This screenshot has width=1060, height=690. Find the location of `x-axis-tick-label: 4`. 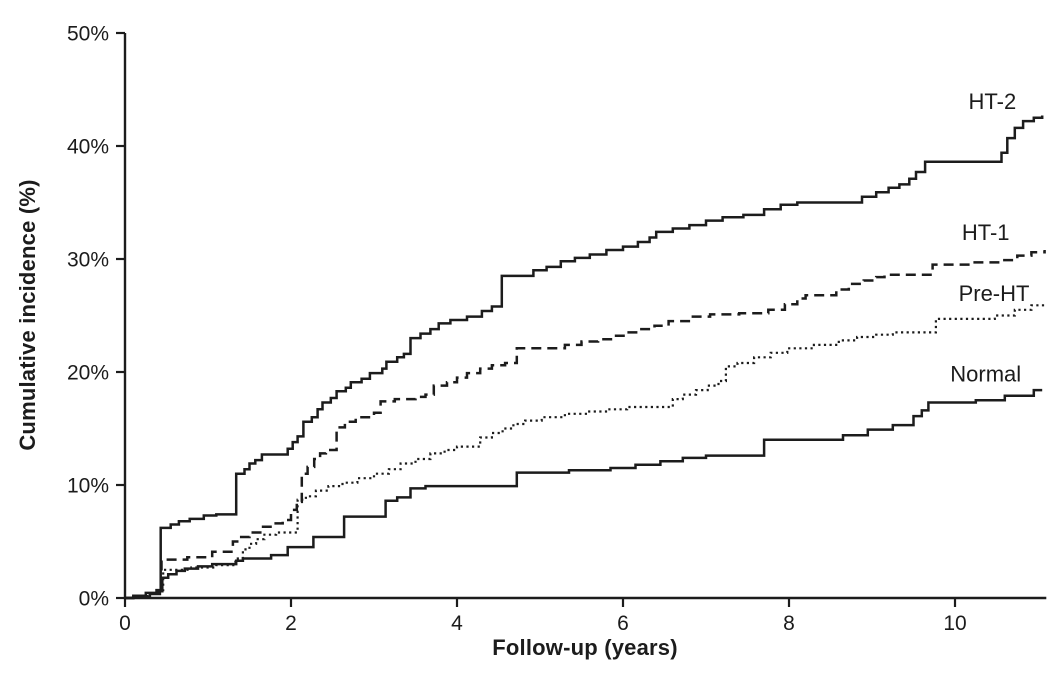

x-axis-tick-label: 4 is located at coordinates (457, 623).